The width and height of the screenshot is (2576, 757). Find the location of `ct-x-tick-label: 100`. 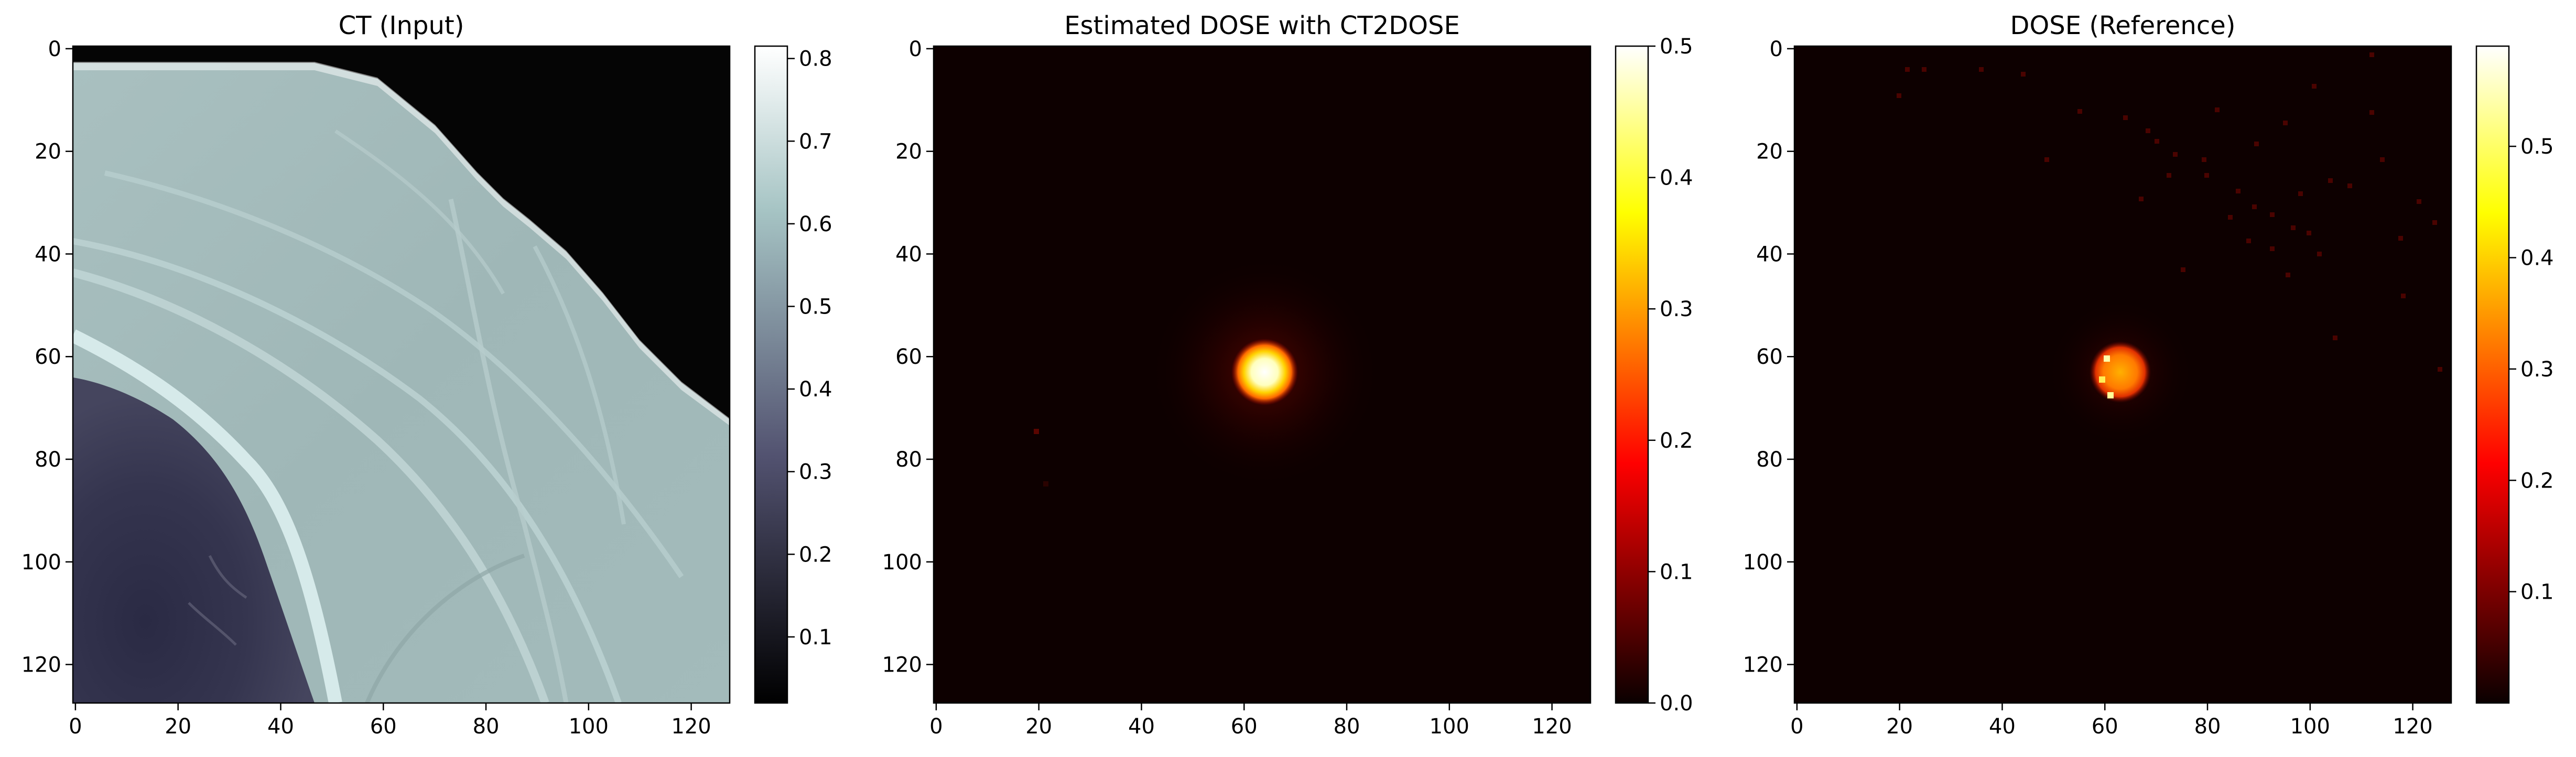

ct-x-tick-label: 100 is located at coordinates (589, 727).